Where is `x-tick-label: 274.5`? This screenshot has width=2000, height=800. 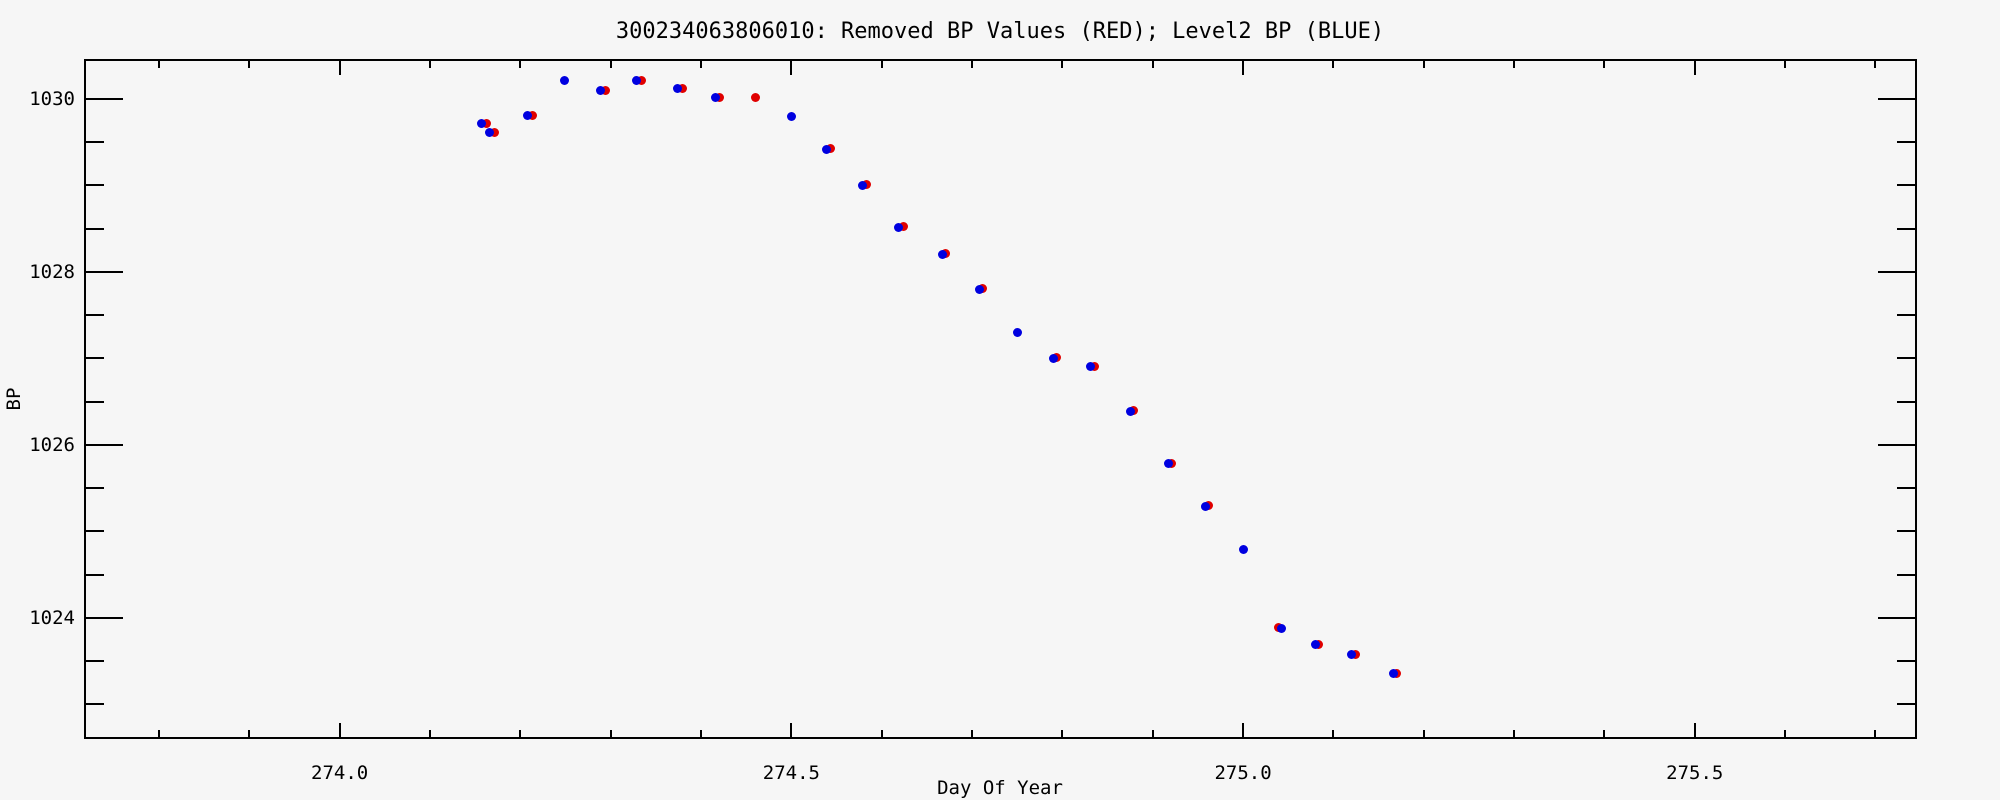
x-tick-label: 274.5 is located at coordinates (791, 773).